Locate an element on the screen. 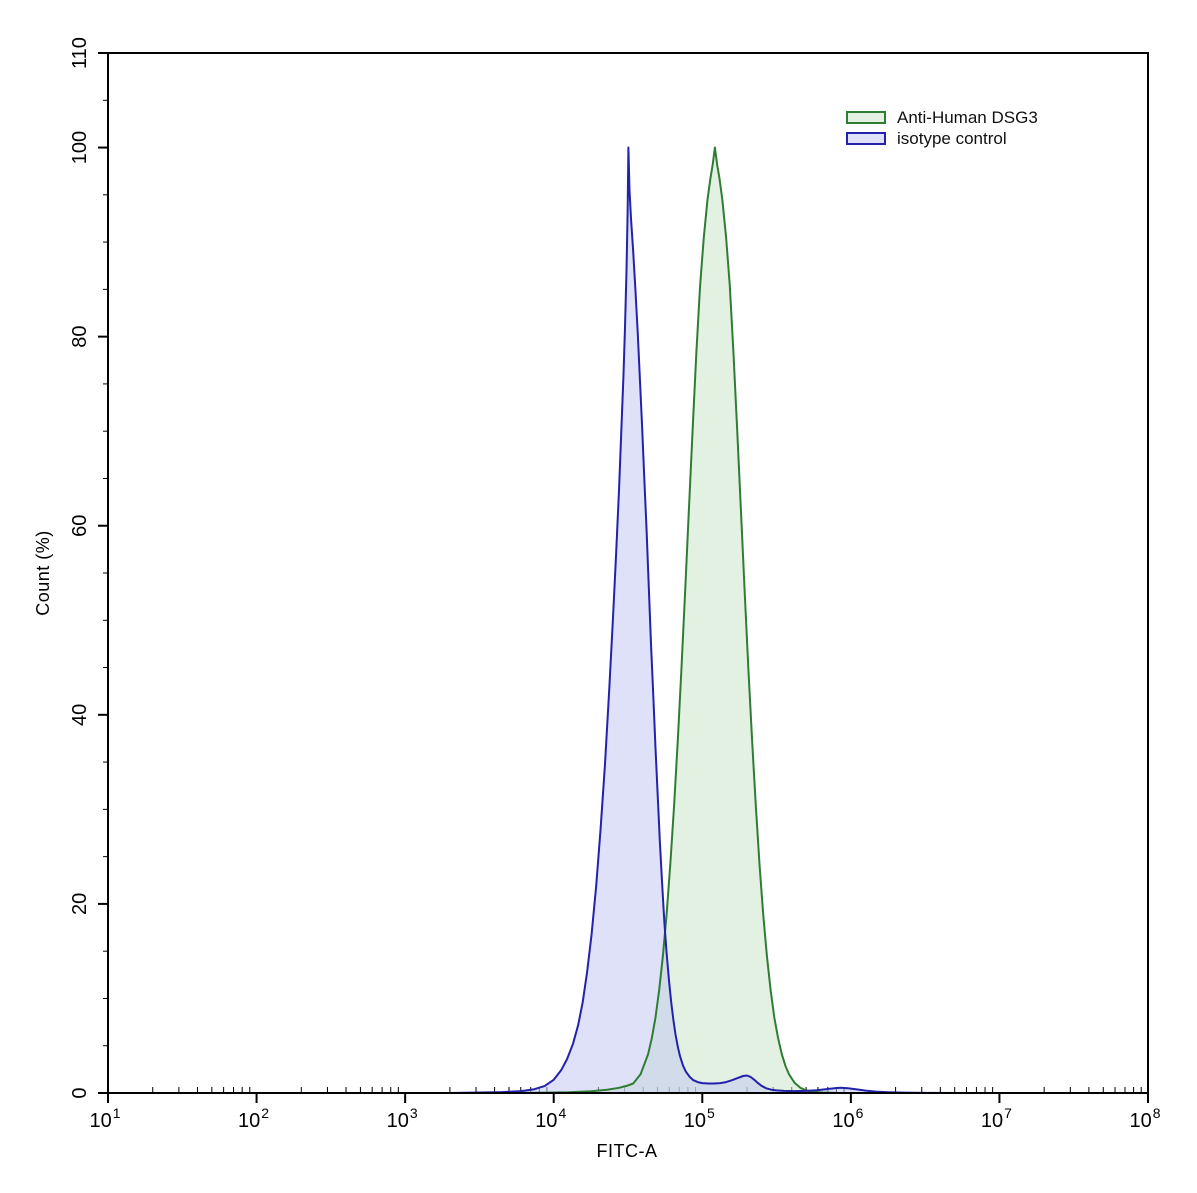 This screenshot has width=1197, height=1193. y-axis-tick-label: 0 is located at coordinates (80, 1092).